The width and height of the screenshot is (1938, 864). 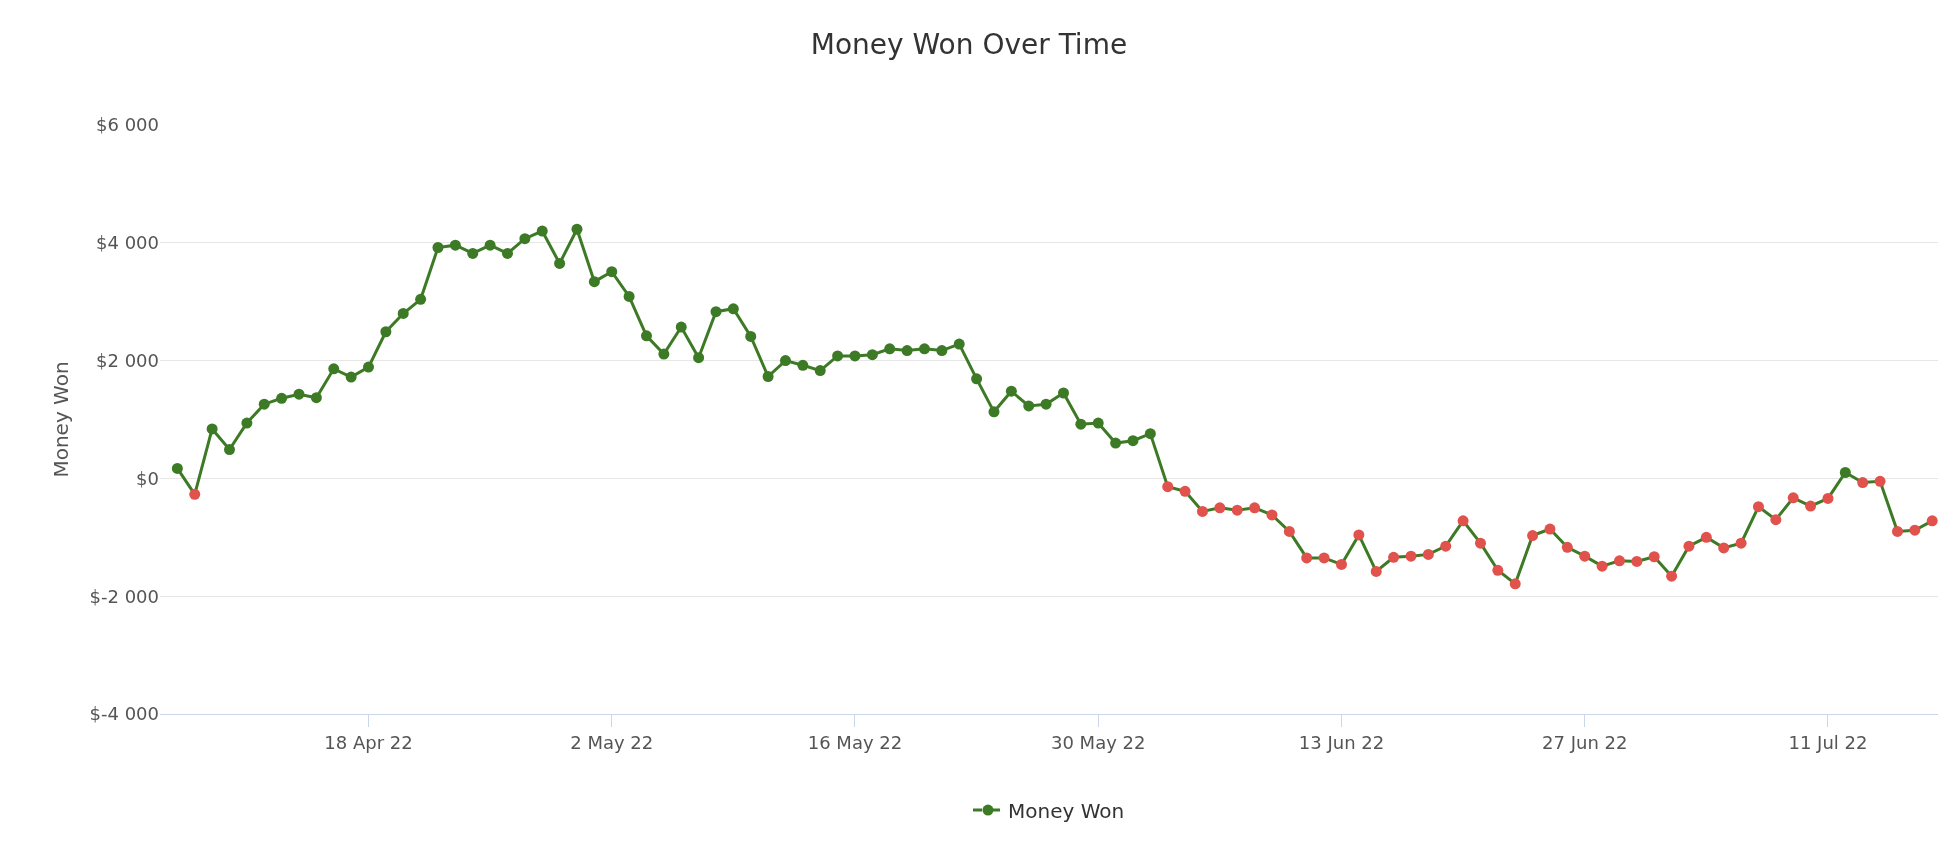 I want to click on x-tick-label: 11 Jul 22, so click(x=1828, y=742).